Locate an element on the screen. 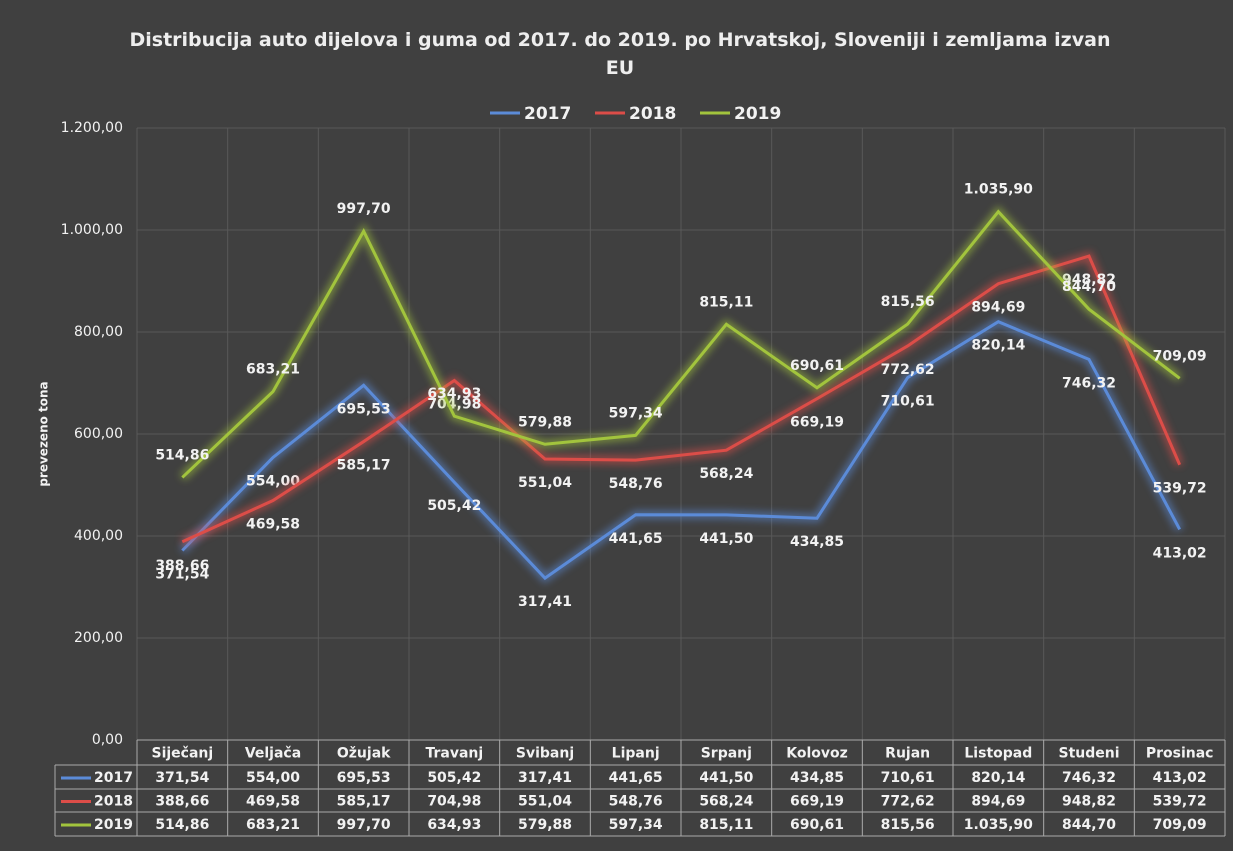  data-label: 505,42 is located at coordinates (454, 506).